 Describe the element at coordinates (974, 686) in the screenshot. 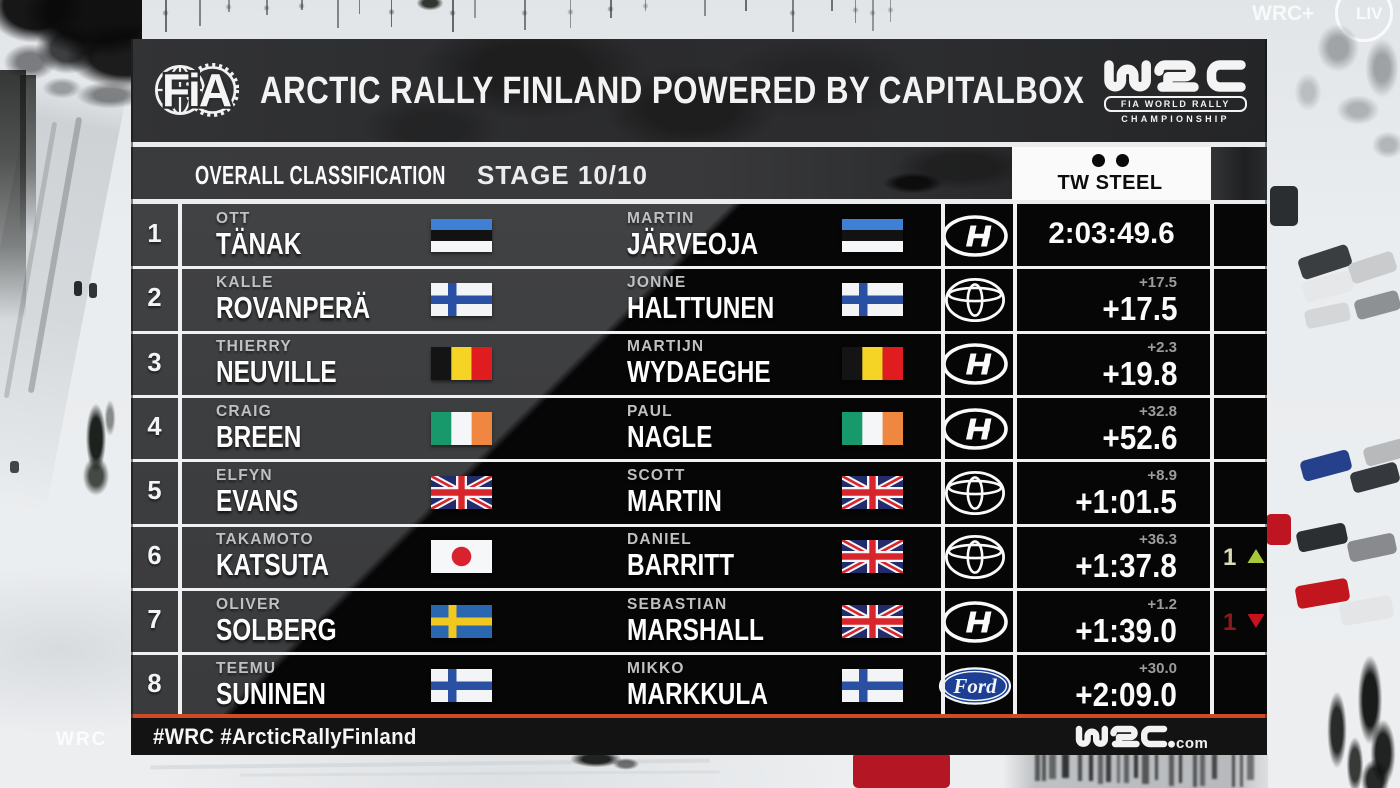

I see `svg-text: Ford` at that location.